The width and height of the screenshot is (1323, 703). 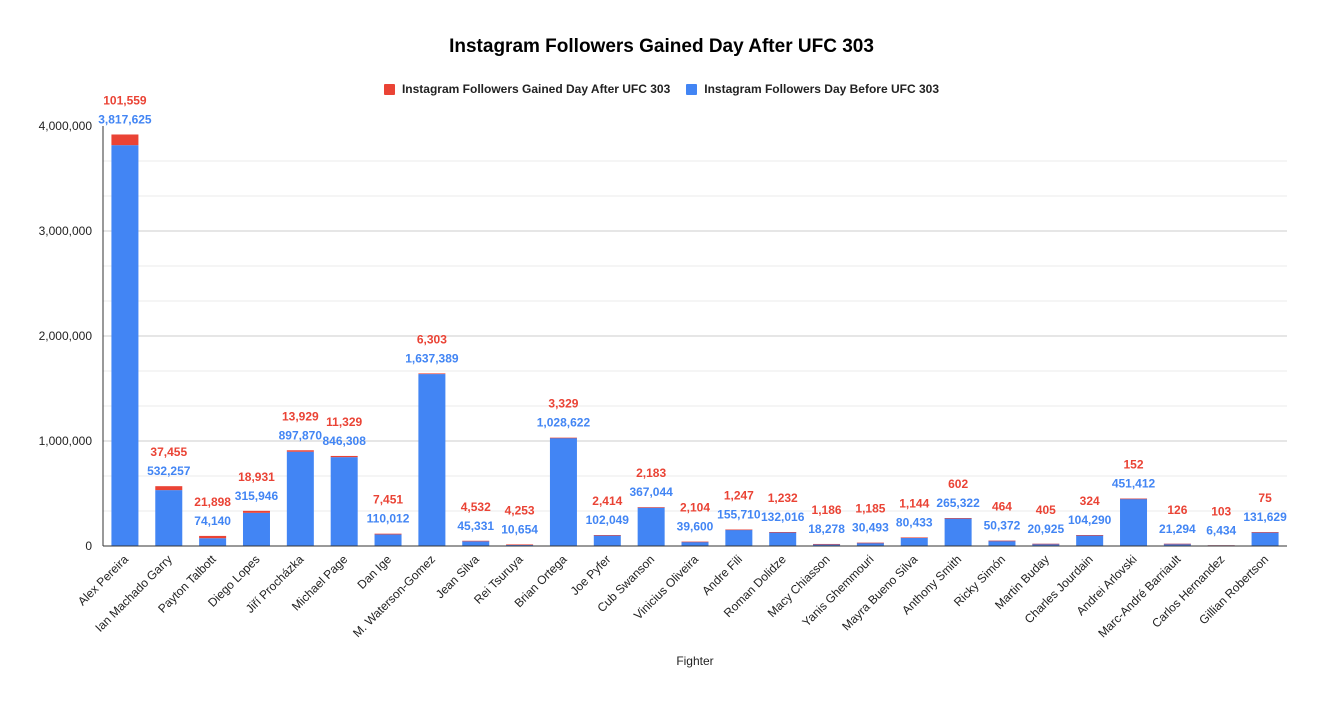 I want to click on data-label-gained: 2,414, so click(x=607, y=501).